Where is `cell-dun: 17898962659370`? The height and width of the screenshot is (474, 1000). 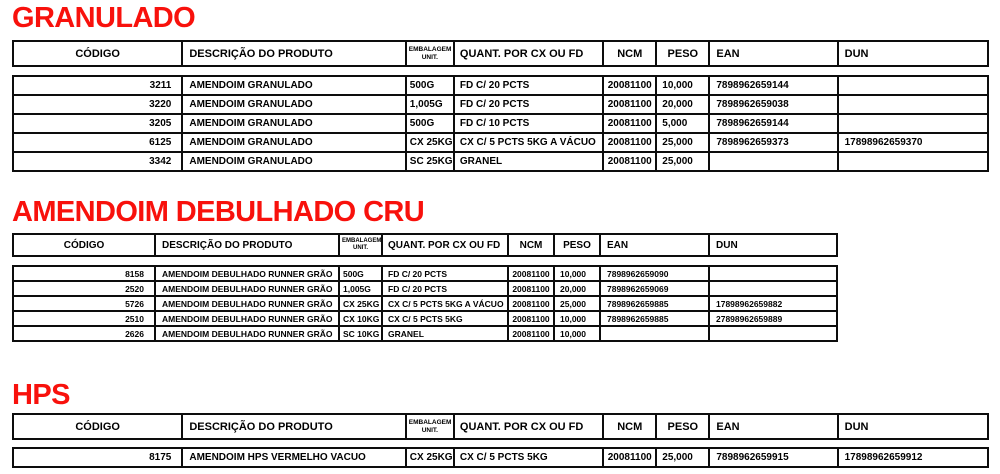 cell-dun: 17898962659370 is located at coordinates (913, 142).